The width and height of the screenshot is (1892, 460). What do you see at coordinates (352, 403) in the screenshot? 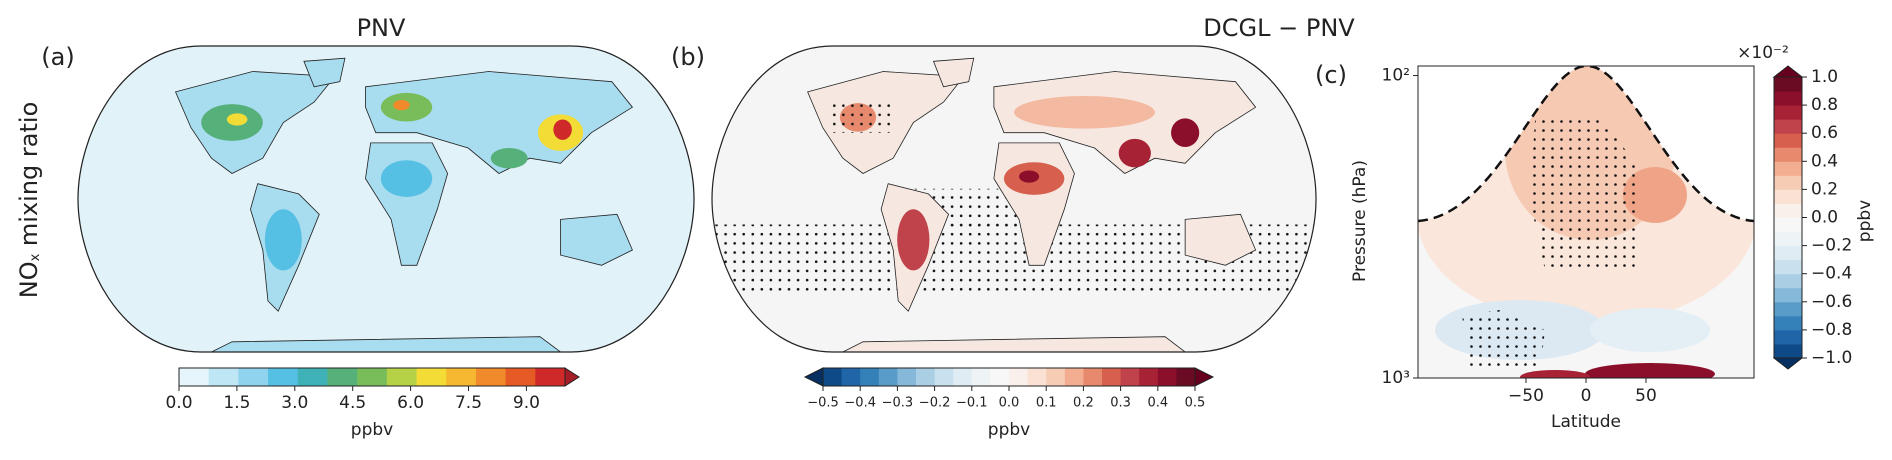
I see `colorbar-tick-label: 4.5` at bounding box center [352, 403].